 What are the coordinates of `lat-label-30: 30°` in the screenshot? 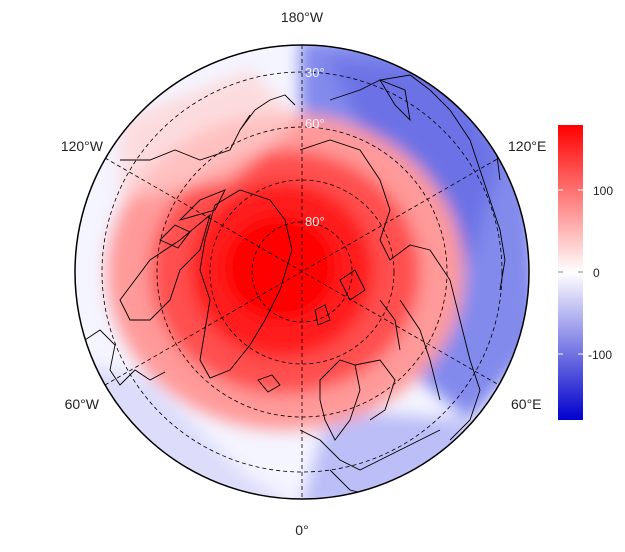 It's located at (315, 72).